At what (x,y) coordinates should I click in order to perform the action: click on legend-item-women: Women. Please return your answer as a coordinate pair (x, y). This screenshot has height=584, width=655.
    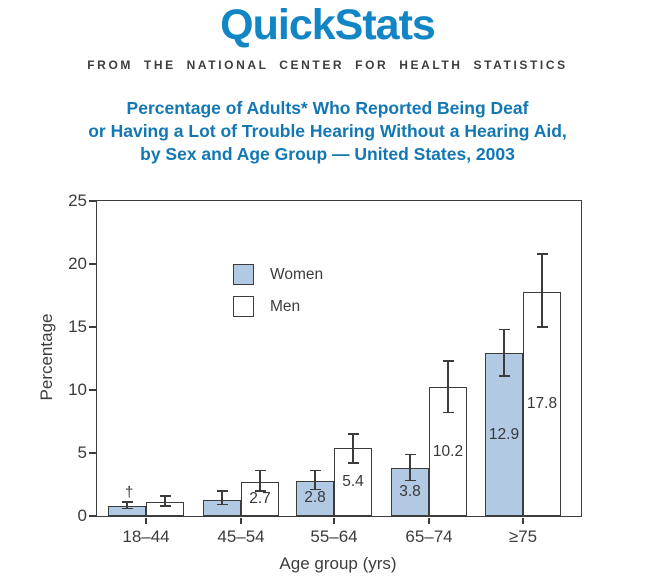
    Looking at the image, I should click on (278, 274).